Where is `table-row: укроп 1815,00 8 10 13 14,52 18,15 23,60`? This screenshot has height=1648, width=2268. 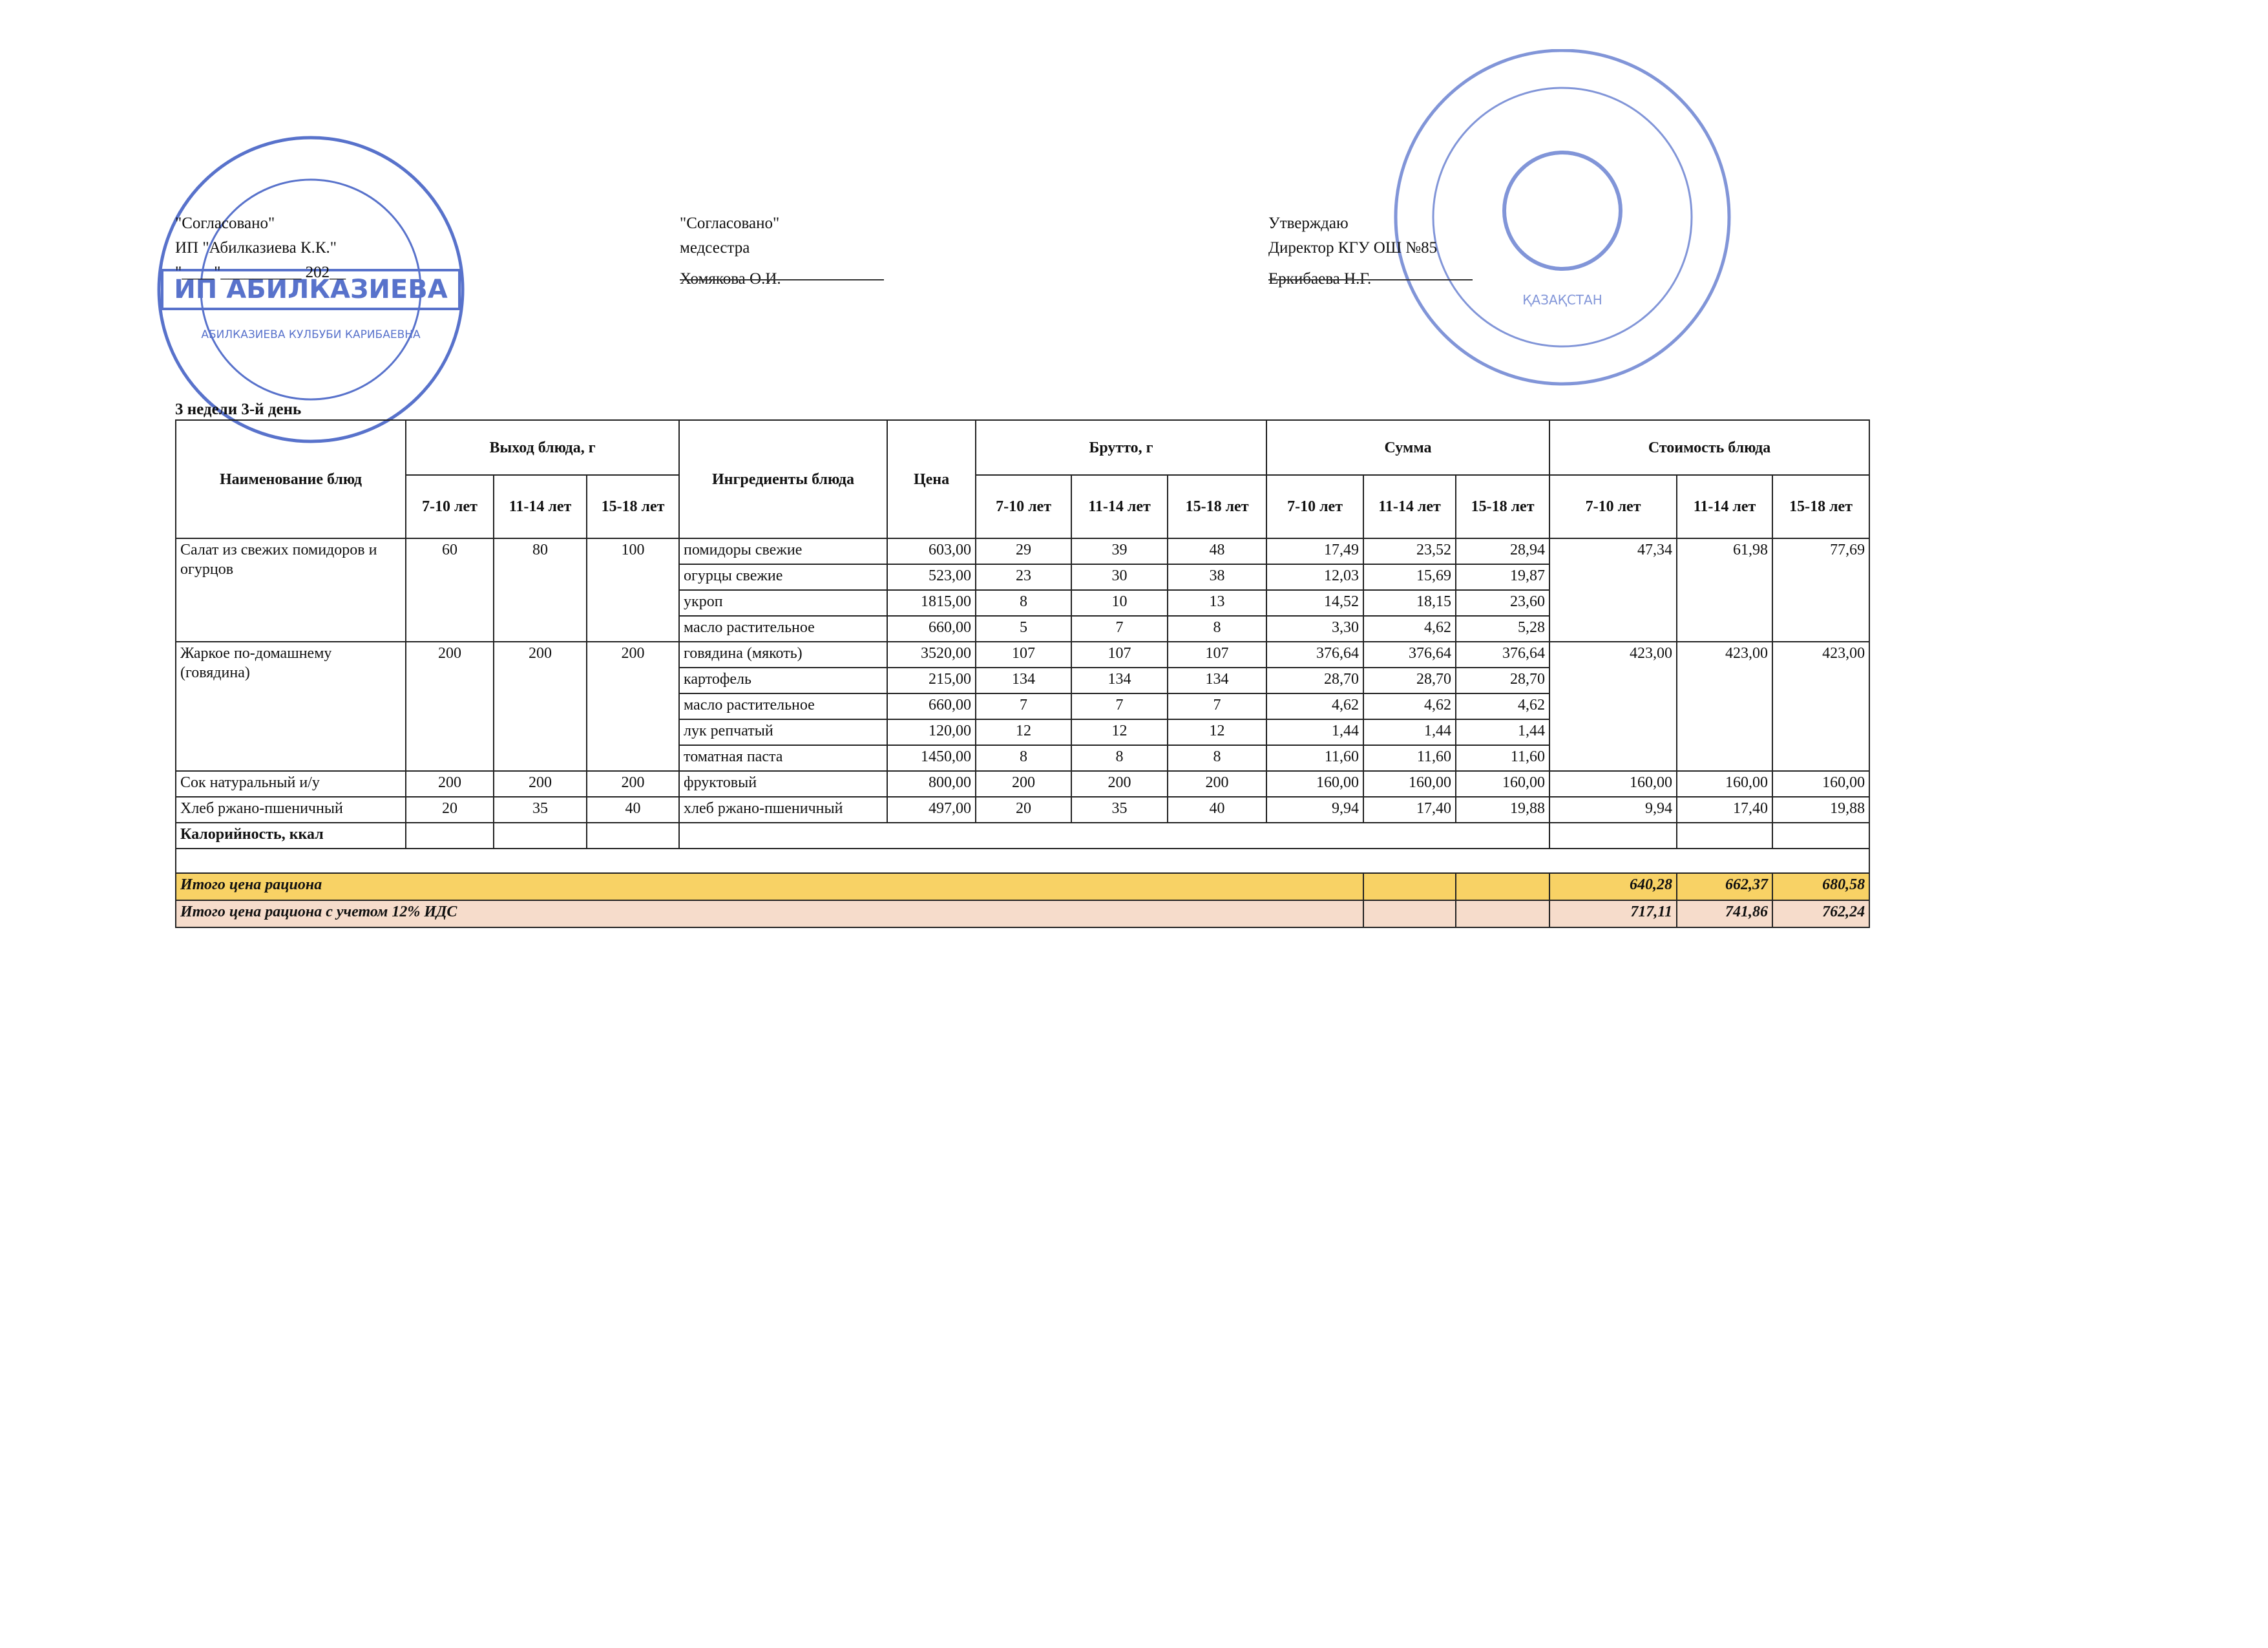 table-row: укроп 1815,00 8 10 13 14,52 18,15 23,60 is located at coordinates (1022, 603).